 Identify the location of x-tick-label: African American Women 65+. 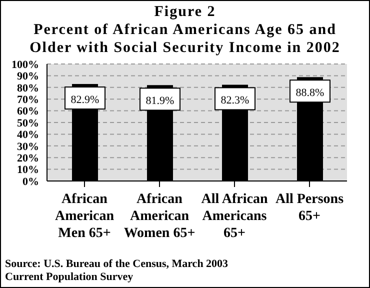
(160, 216).